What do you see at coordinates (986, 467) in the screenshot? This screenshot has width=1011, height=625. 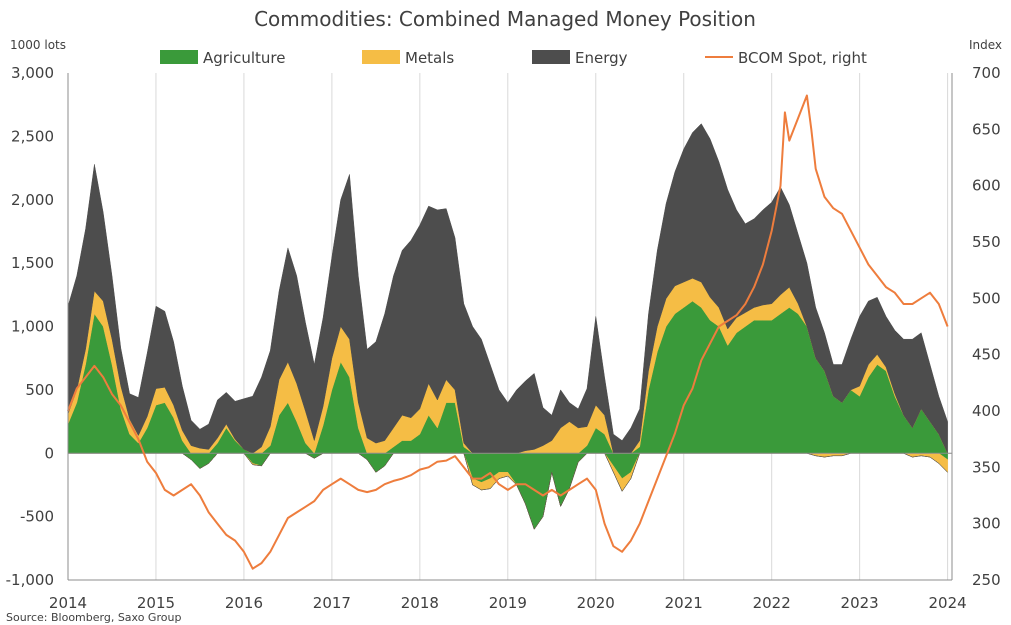 I see `right-tick-label: 350` at bounding box center [986, 467].